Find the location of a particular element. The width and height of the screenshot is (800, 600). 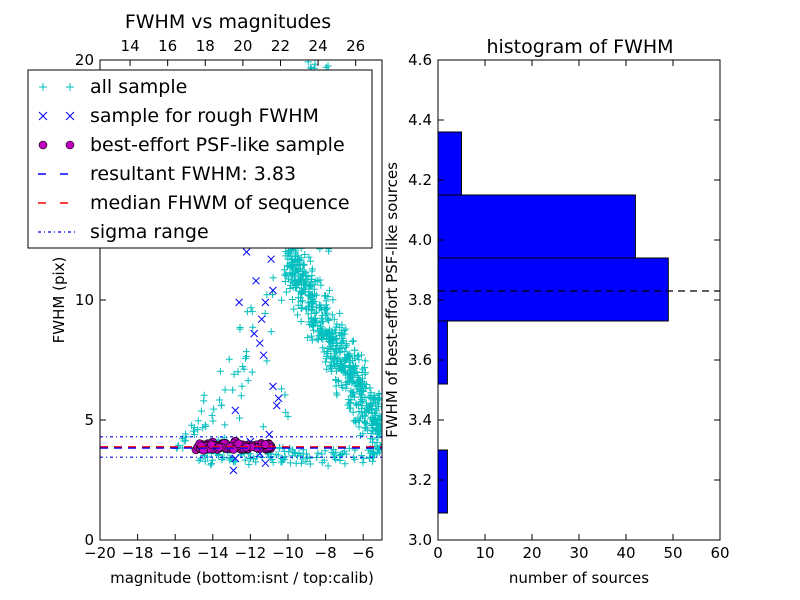

hist-y-tick-label: 4.2 is located at coordinates (420, 180).